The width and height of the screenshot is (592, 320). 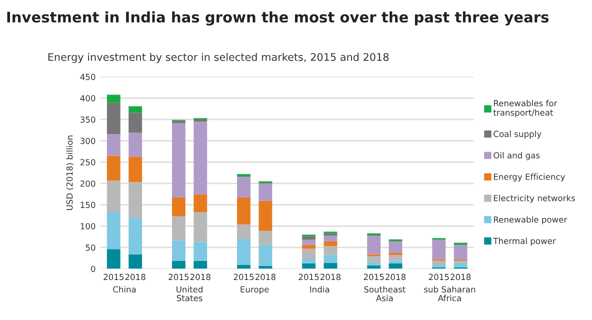 What do you see at coordinates (320, 289) in the screenshot?
I see `text: India` at bounding box center [320, 289].